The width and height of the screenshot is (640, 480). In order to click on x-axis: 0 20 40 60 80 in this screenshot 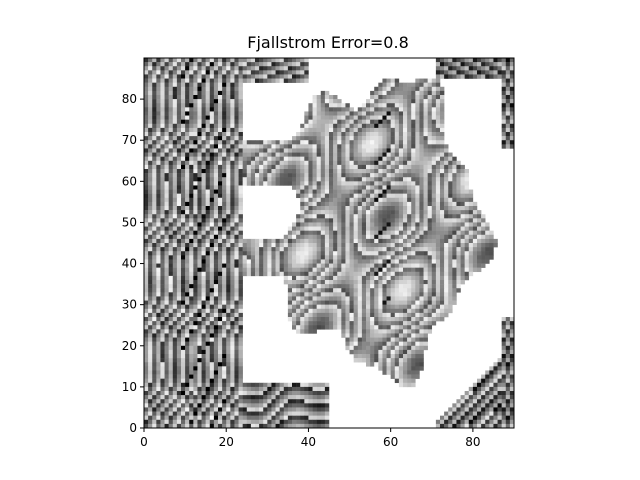, I will do `click(310, 438)`.